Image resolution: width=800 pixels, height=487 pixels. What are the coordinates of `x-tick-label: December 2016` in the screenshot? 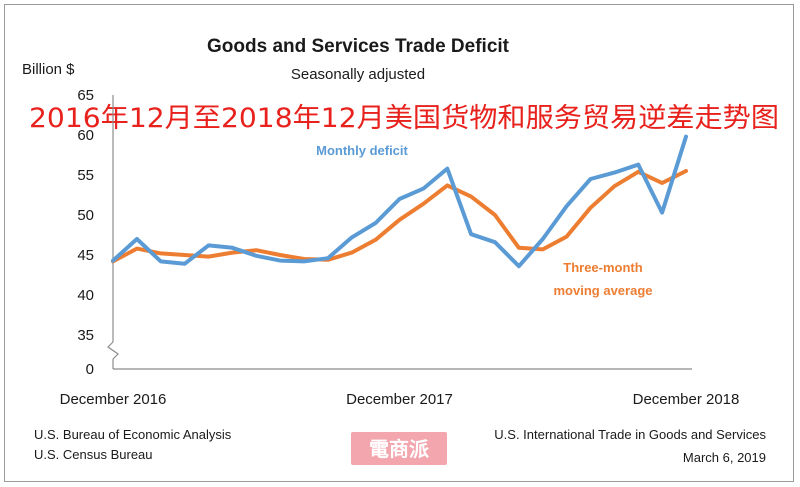 It's located at (113, 399).